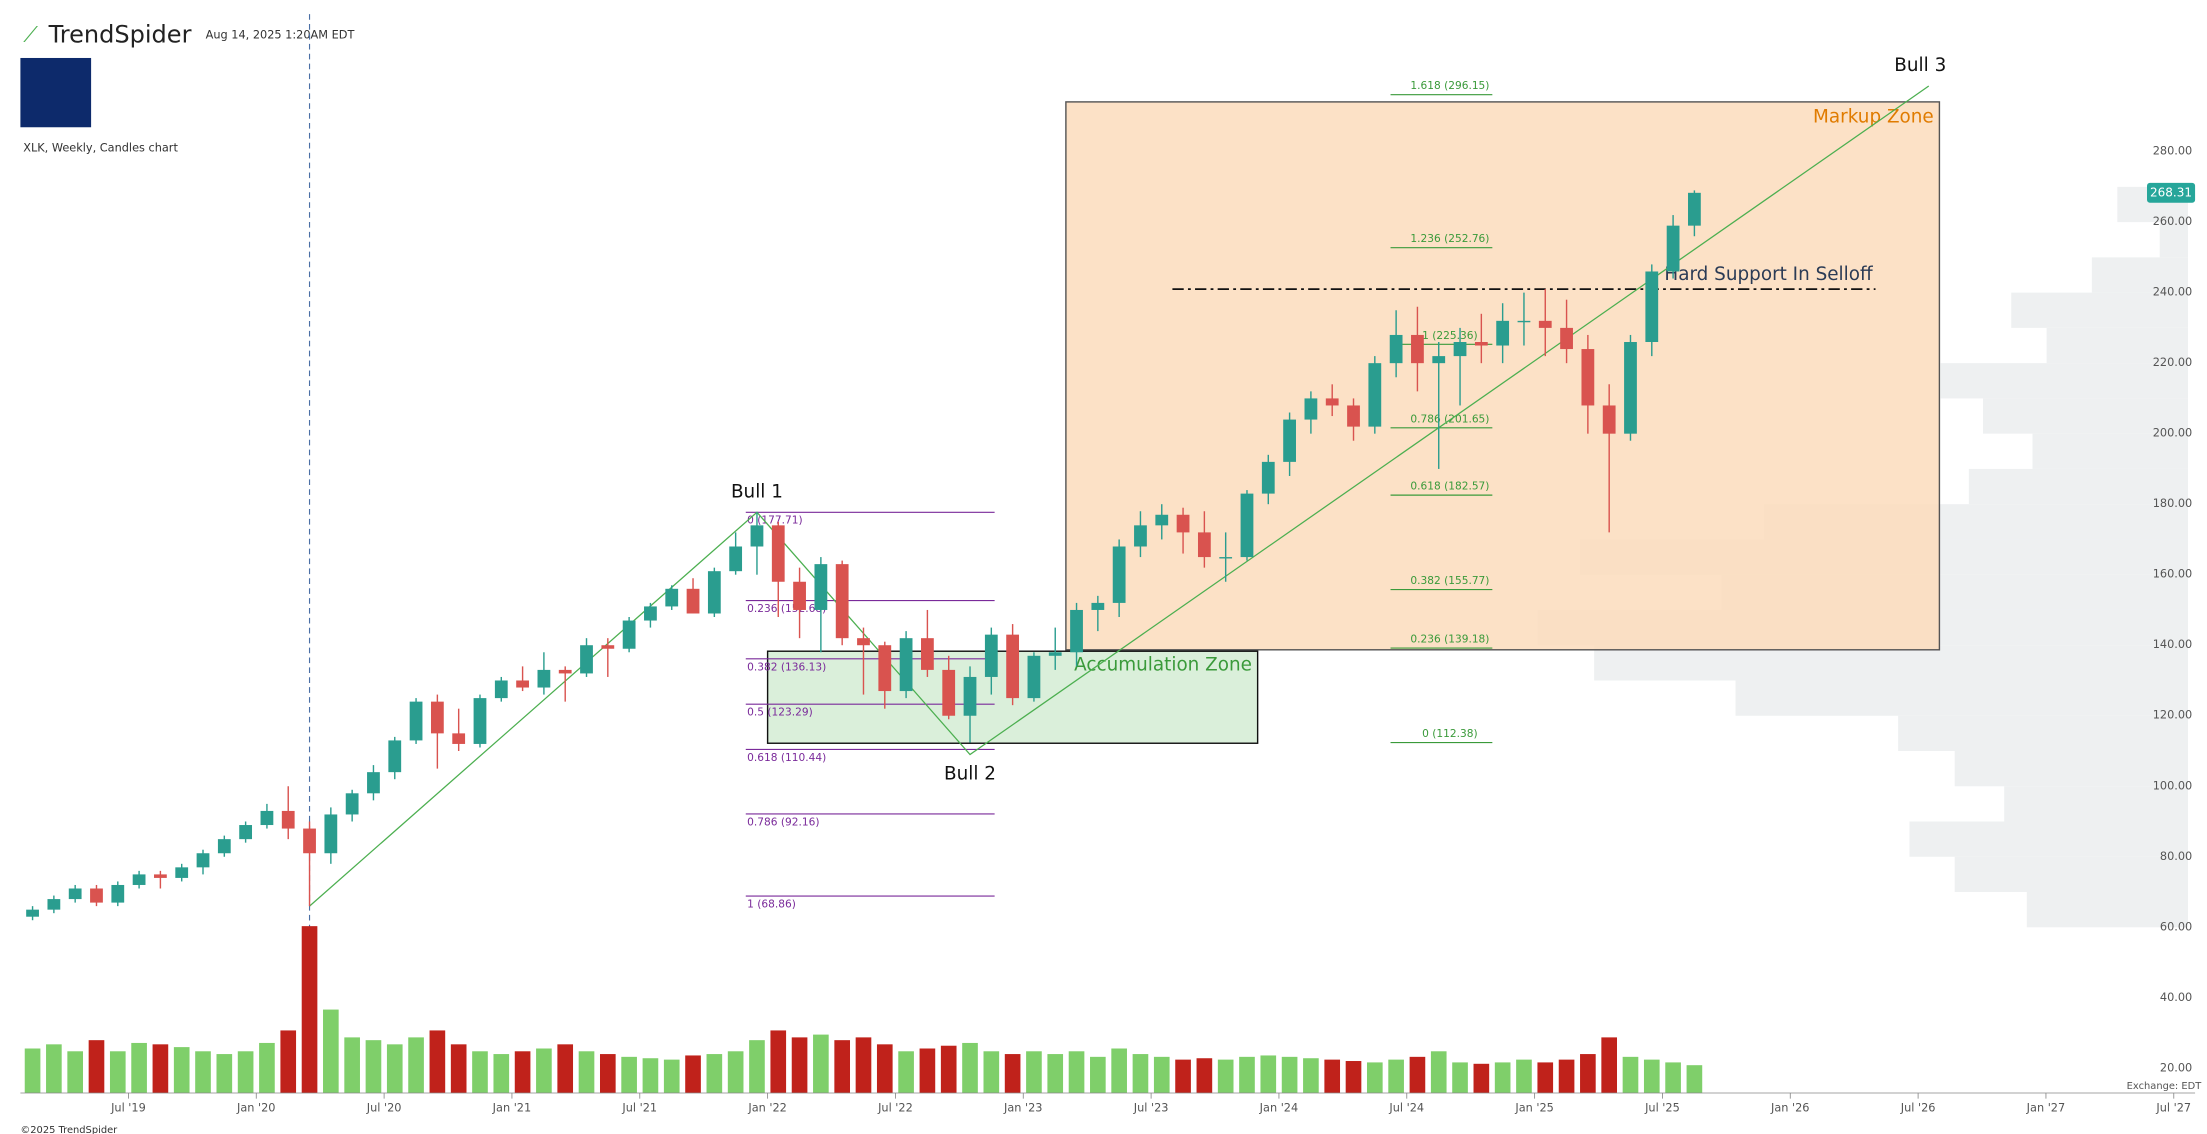 This screenshot has width=2207, height=1134. Describe the element at coordinates (120, 34) in the screenshot. I see `brand: TrendSpider` at that location.